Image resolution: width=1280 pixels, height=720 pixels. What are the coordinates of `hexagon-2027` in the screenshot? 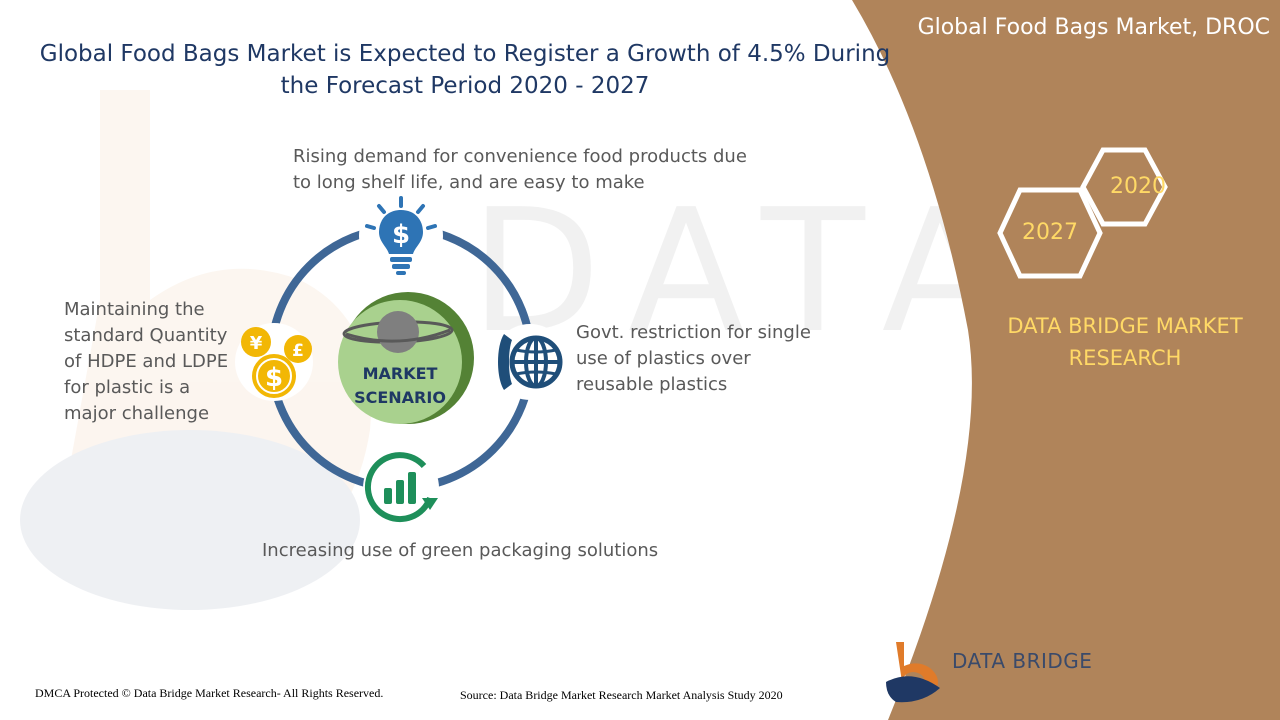 It's located at (1050, 233).